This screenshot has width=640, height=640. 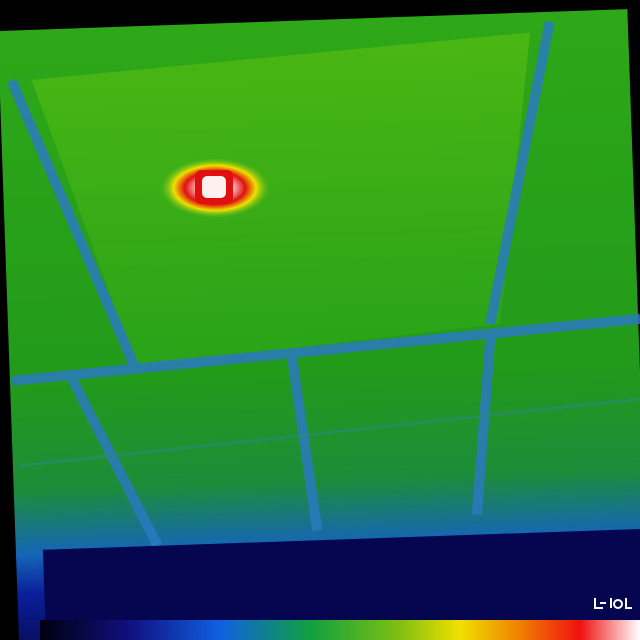 I want to click on logo, so click(x=613, y=603).